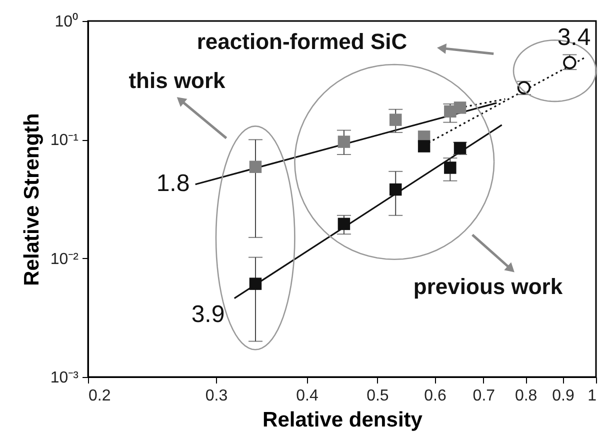  What do you see at coordinates (65, 378) in the screenshot?
I see `y-tick-label: 10⁻³` at bounding box center [65, 378].